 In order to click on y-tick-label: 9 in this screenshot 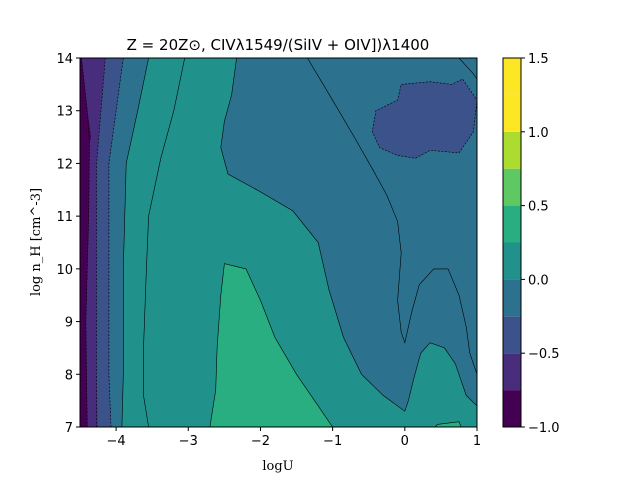, I will do `click(69, 323)`.